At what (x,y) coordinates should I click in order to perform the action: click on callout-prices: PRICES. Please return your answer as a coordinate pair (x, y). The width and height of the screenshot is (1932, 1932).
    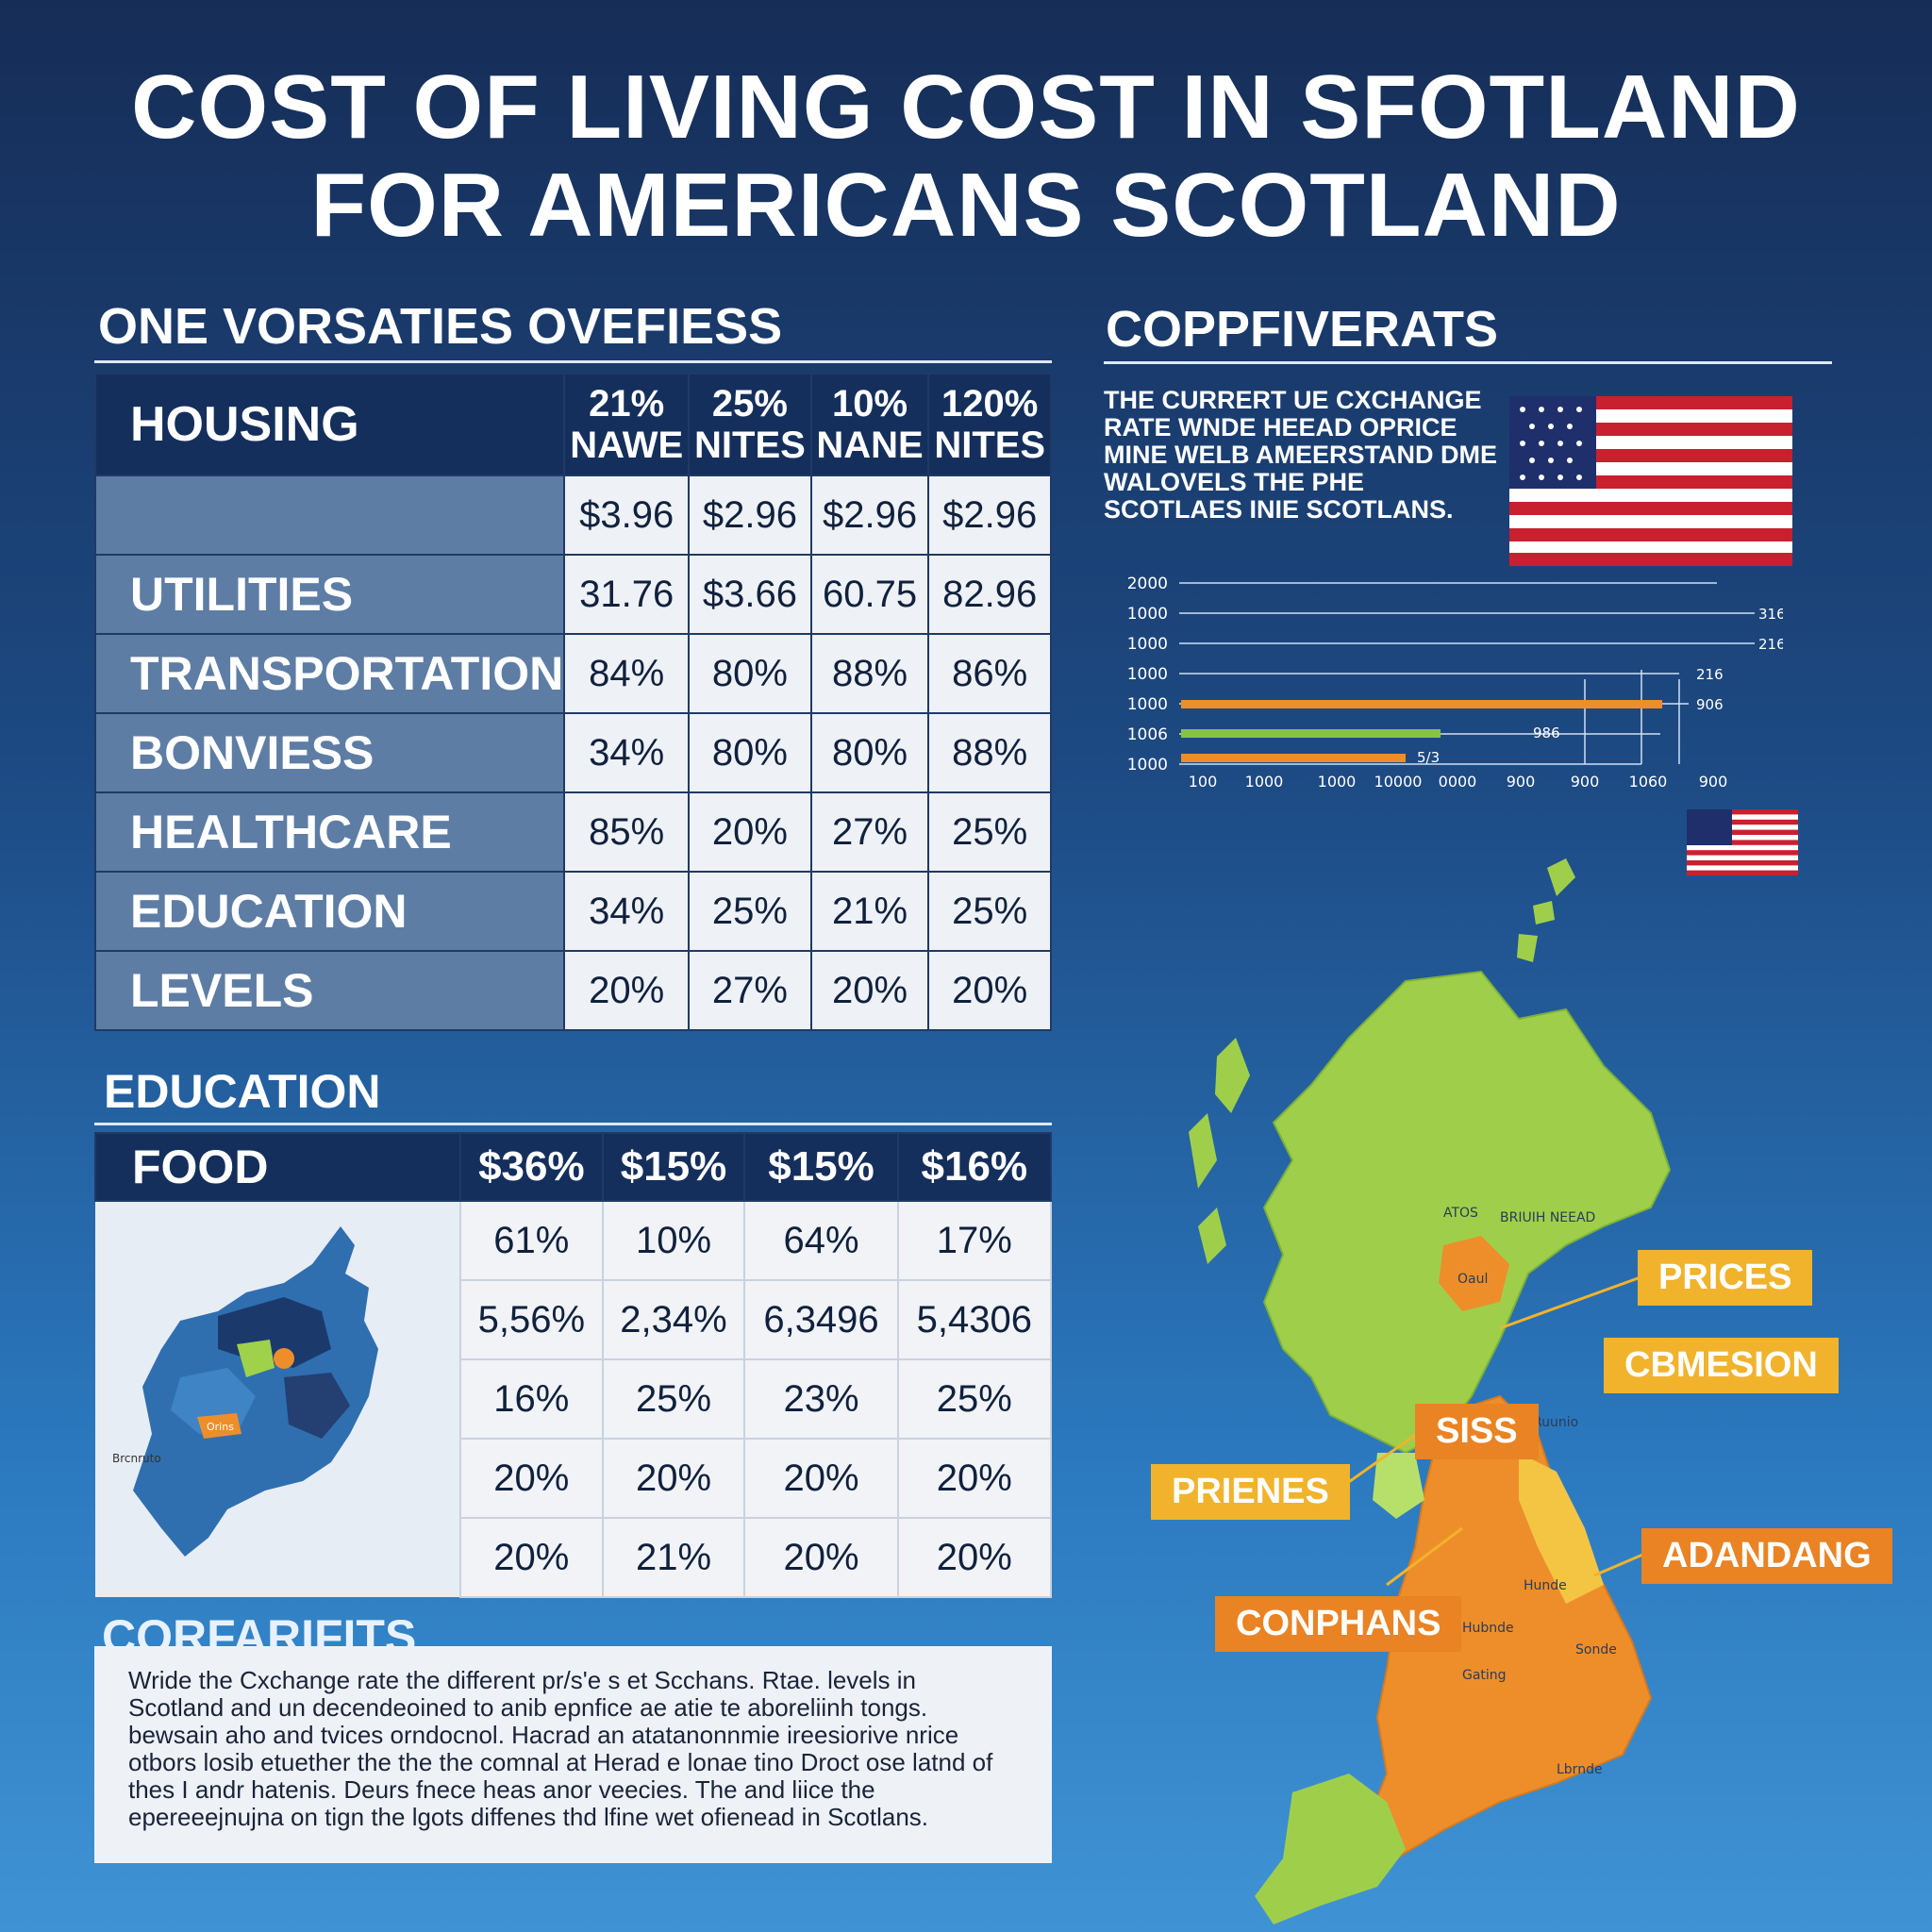
    Looking at the image, I should click on (1726, 1278).